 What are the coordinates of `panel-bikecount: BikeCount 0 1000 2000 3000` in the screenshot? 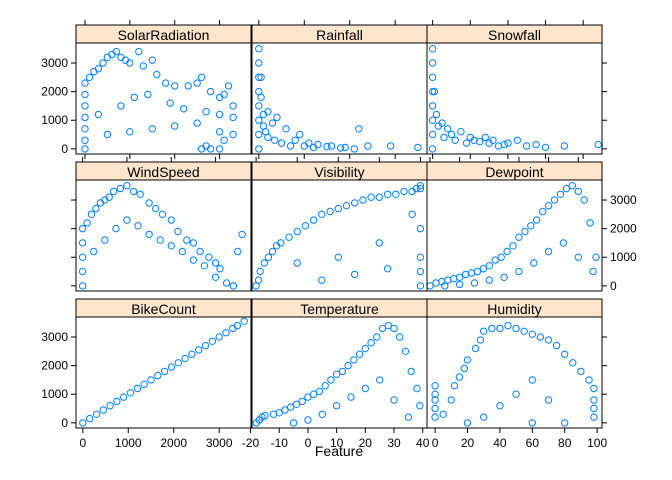 It's located at (163, 374).